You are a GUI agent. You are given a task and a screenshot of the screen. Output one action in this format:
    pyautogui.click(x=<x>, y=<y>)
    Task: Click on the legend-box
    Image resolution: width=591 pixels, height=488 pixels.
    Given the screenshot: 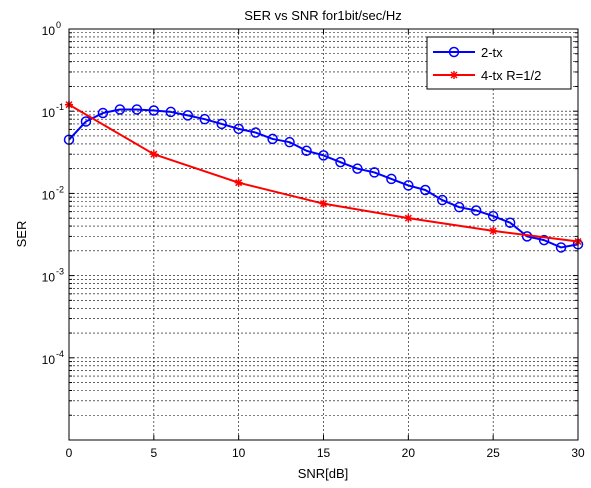 What is the action you would take?
    pyautogui.click(x=499, y=63)
    